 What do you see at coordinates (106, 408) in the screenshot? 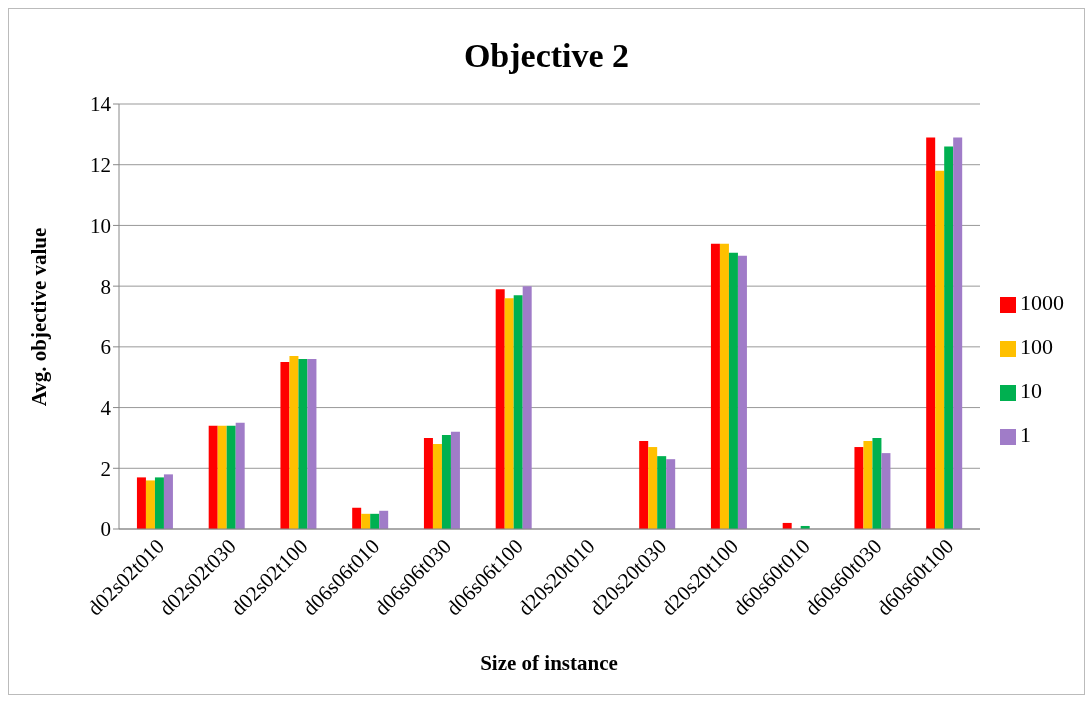
I see `y-tick-label: 4` at bounding box center [106, 408].